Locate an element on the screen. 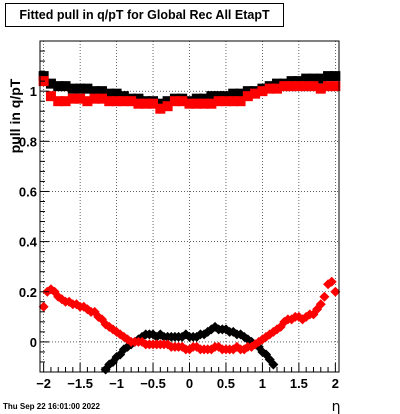  y-tick-label: 0 is located at coordinates (33, 342).